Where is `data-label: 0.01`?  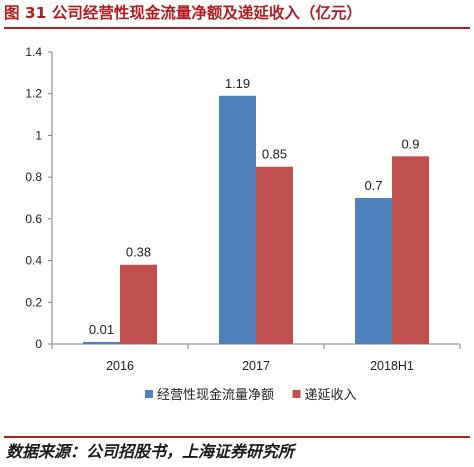 data-label: 0.01 is located at coordinates (101, 329).